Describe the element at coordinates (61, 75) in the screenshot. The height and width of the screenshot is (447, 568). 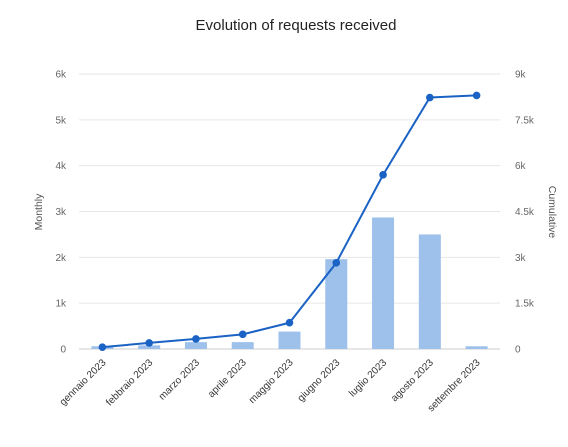
I see `y-left-tick-label: 6k` at that location.